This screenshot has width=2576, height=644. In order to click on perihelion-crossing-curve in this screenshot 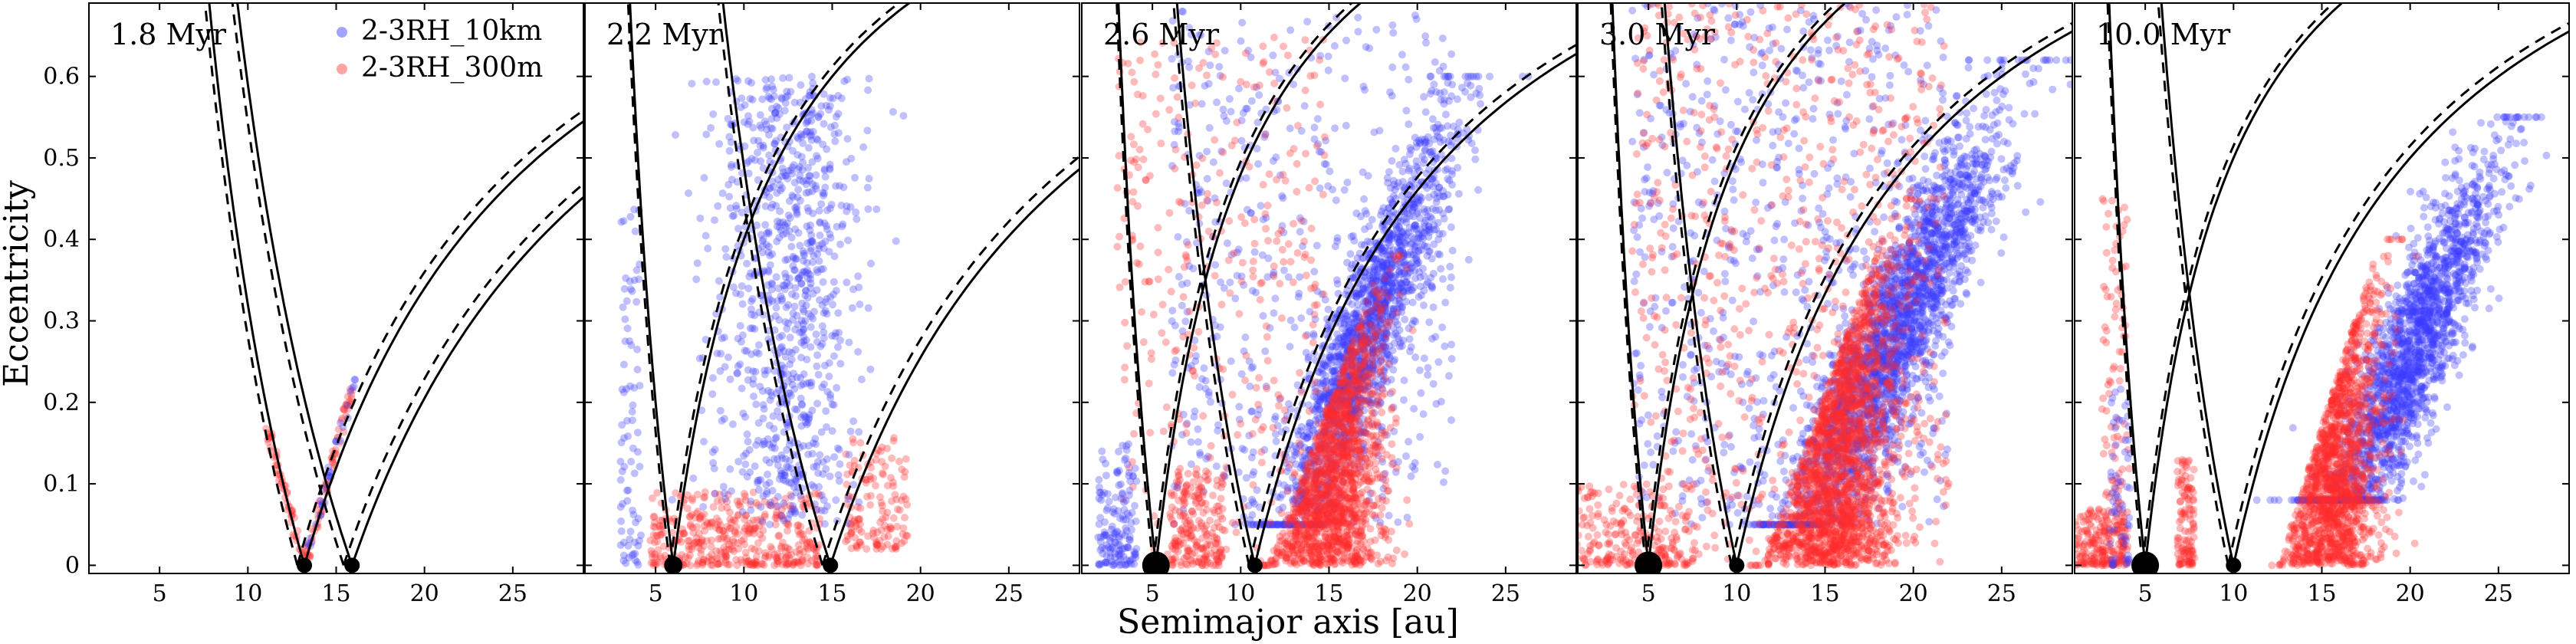, I will do `click(954, 366)`.